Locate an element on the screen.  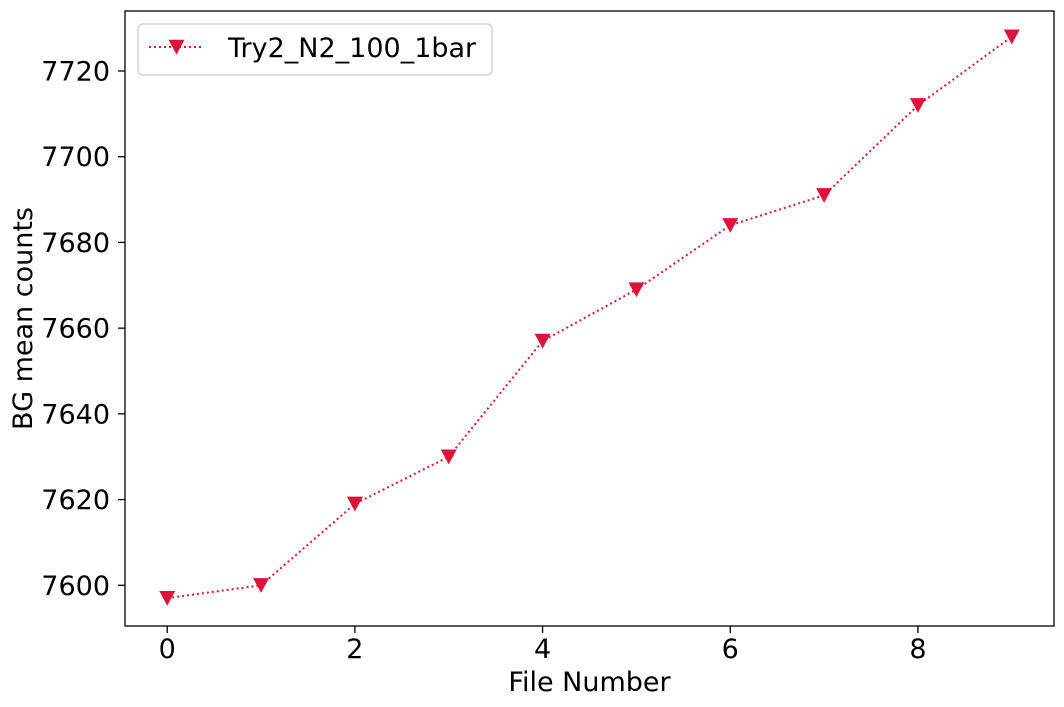
x-axis-ticks: 0 2 4 6 8 is located at coordinates (543, 645).